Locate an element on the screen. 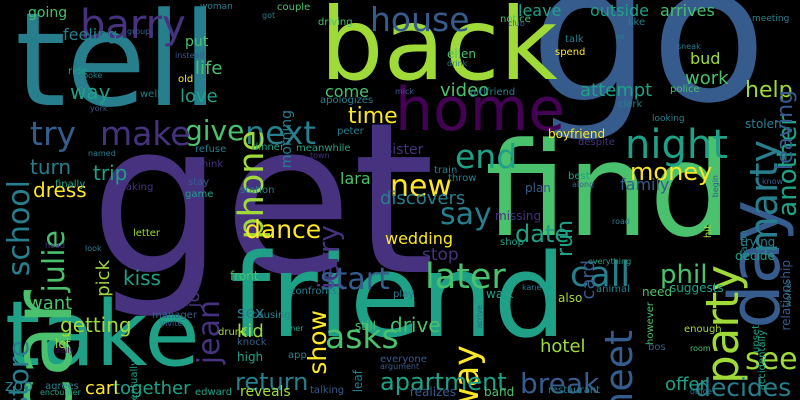 The image size is (800, 400). word-getting: getting is located at coordinates (96, 325).